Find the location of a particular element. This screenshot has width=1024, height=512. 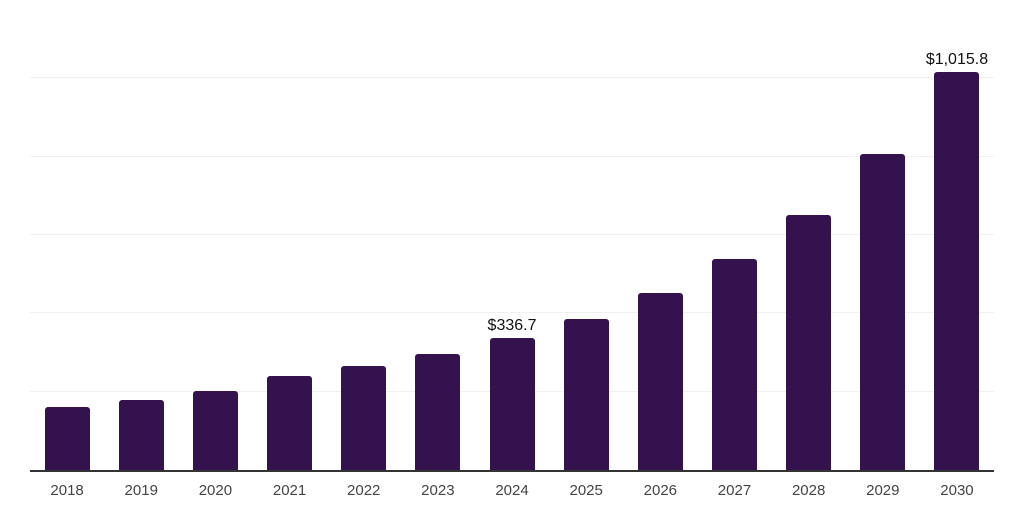

bar-slot-2024: $336.7 is located at coordinates (512, 235).